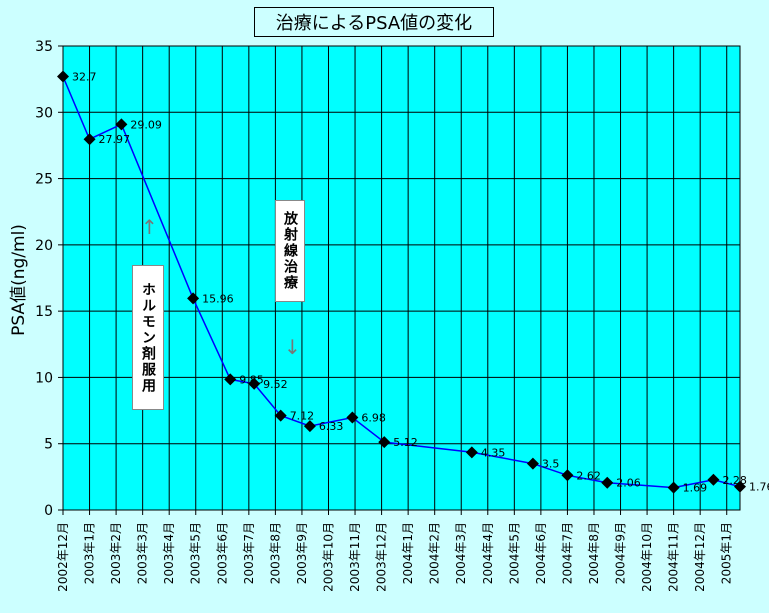 The height and width of the screenshot is (613, 769). I want to click on x-tick-label: 2004年7月, so click(567, 553).